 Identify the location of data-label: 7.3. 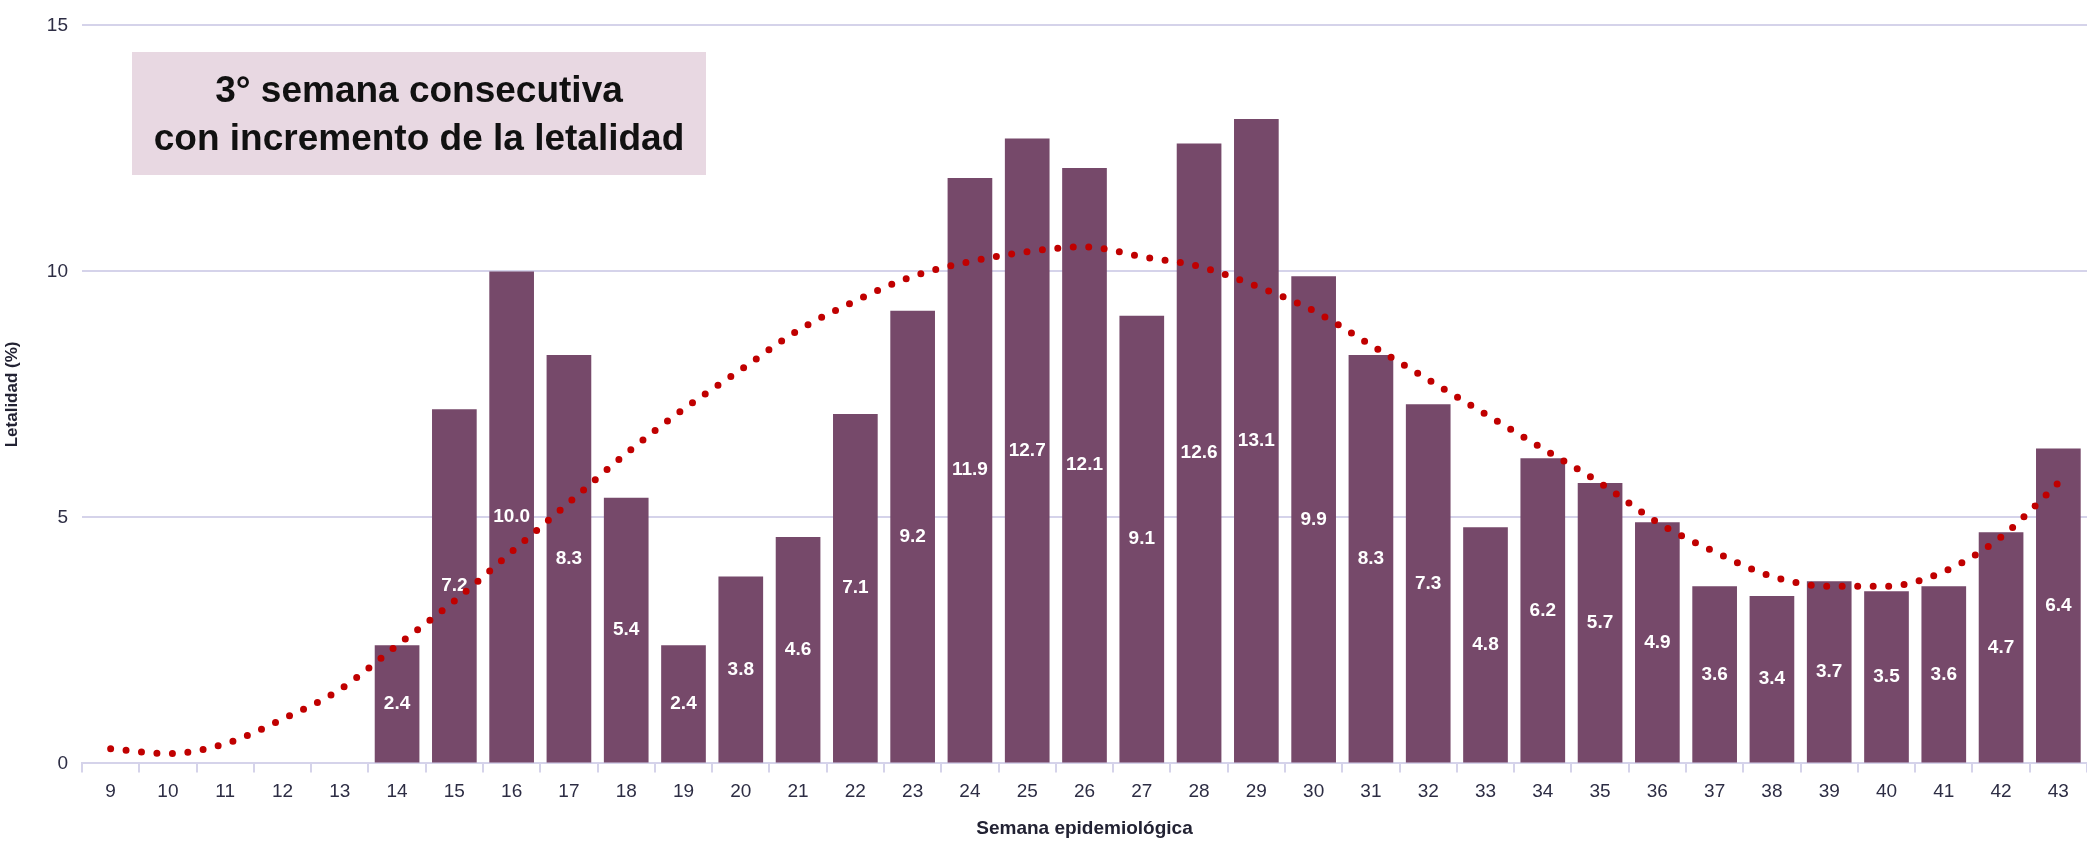
(1428, 582).